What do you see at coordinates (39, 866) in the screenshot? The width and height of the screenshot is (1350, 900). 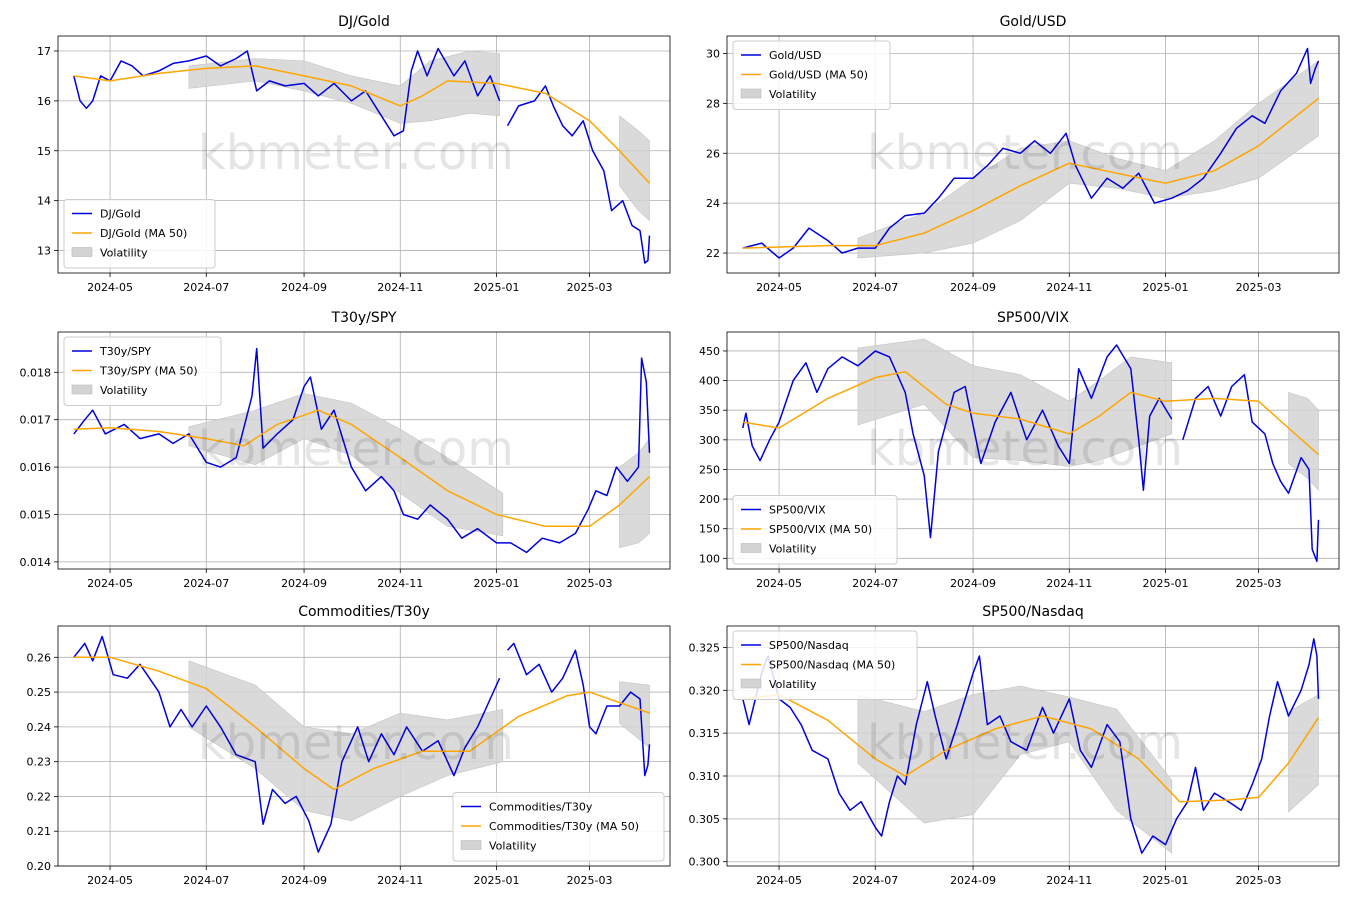 I see `y-tick-label: 0.20` at bounding box center [39, 866].